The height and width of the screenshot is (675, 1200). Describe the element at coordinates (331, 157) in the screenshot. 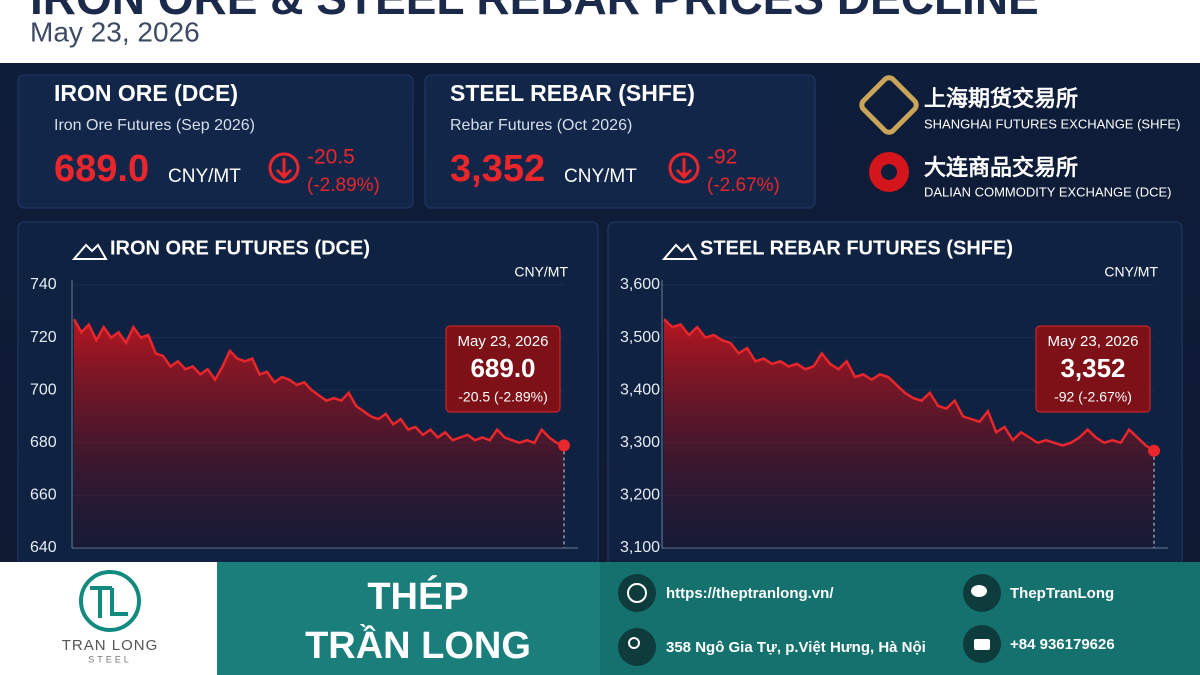

I see `card-change: -20.5` at that location.